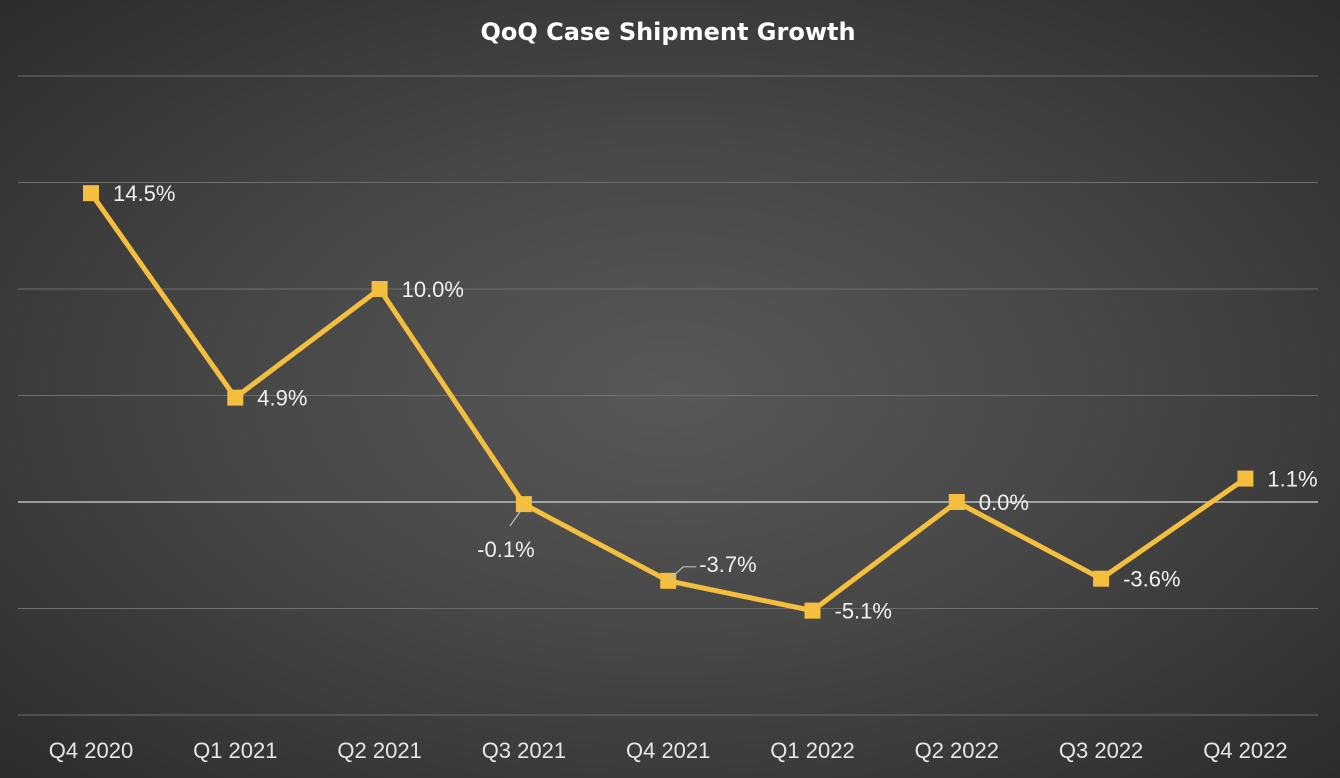 This screenshot has width=1340, height=778. What do you see at coordinates (282, 398) in the screenshot?
I see `data-label: 4.9%` at bounding box center [282, 398].